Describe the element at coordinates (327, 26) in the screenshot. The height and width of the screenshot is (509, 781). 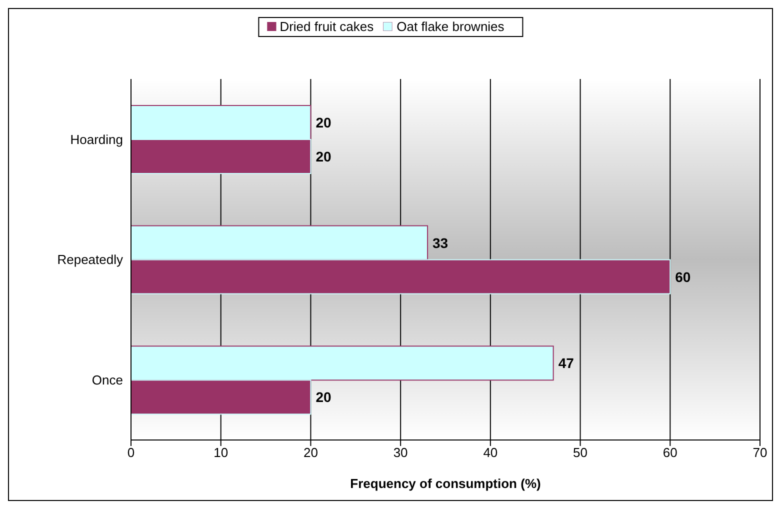
I see `legend-label: Dried fruit cakes` at that location.